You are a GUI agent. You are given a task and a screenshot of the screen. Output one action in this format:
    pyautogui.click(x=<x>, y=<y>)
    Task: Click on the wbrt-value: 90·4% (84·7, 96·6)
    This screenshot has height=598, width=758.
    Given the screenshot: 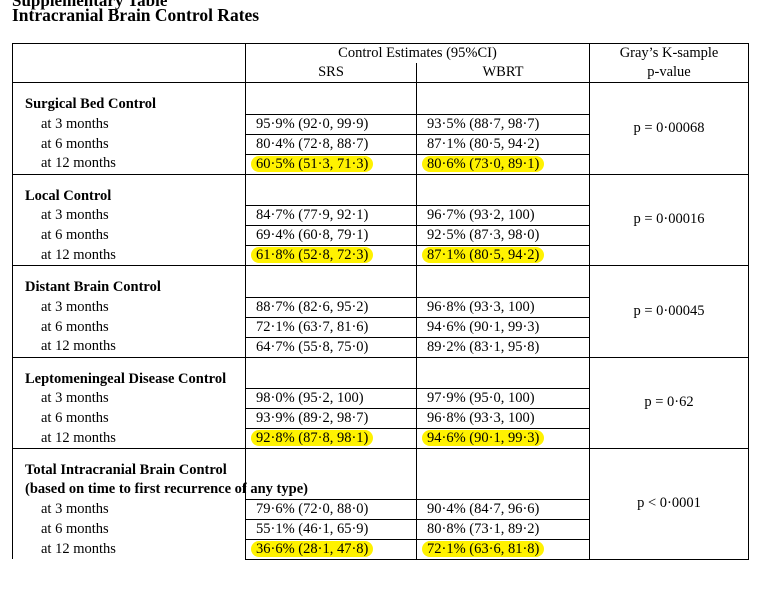 What is the action you would take?
    pyautogui.click(x=483, y=508)
    